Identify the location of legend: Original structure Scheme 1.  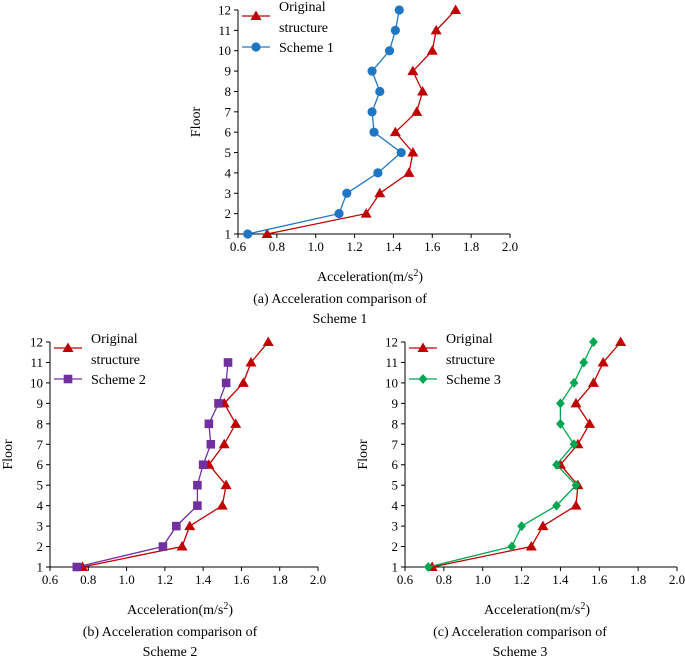
(288, 28).